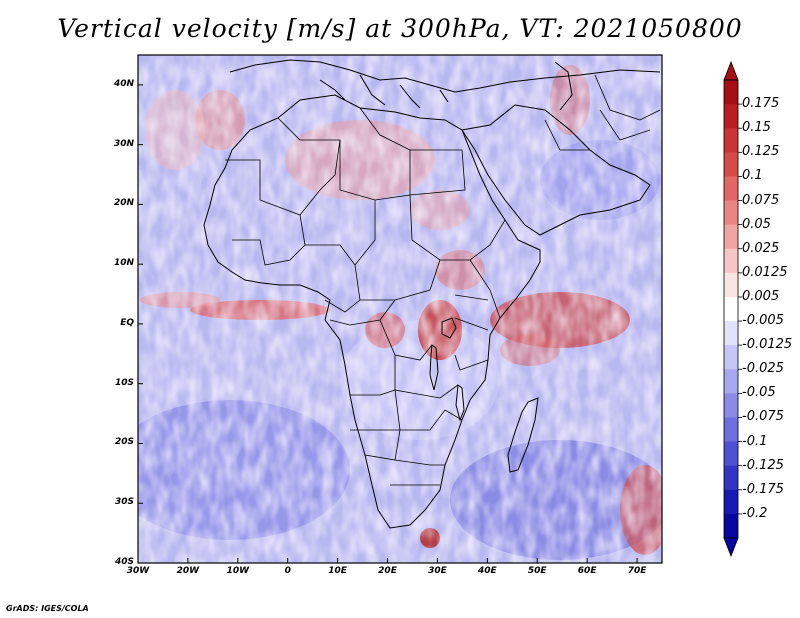 The width and height of the screenshot is (800, 618). Describe the element at coordinates (756, 224) in the screenshot. I see `colorbar-label: 0.05` at that location.